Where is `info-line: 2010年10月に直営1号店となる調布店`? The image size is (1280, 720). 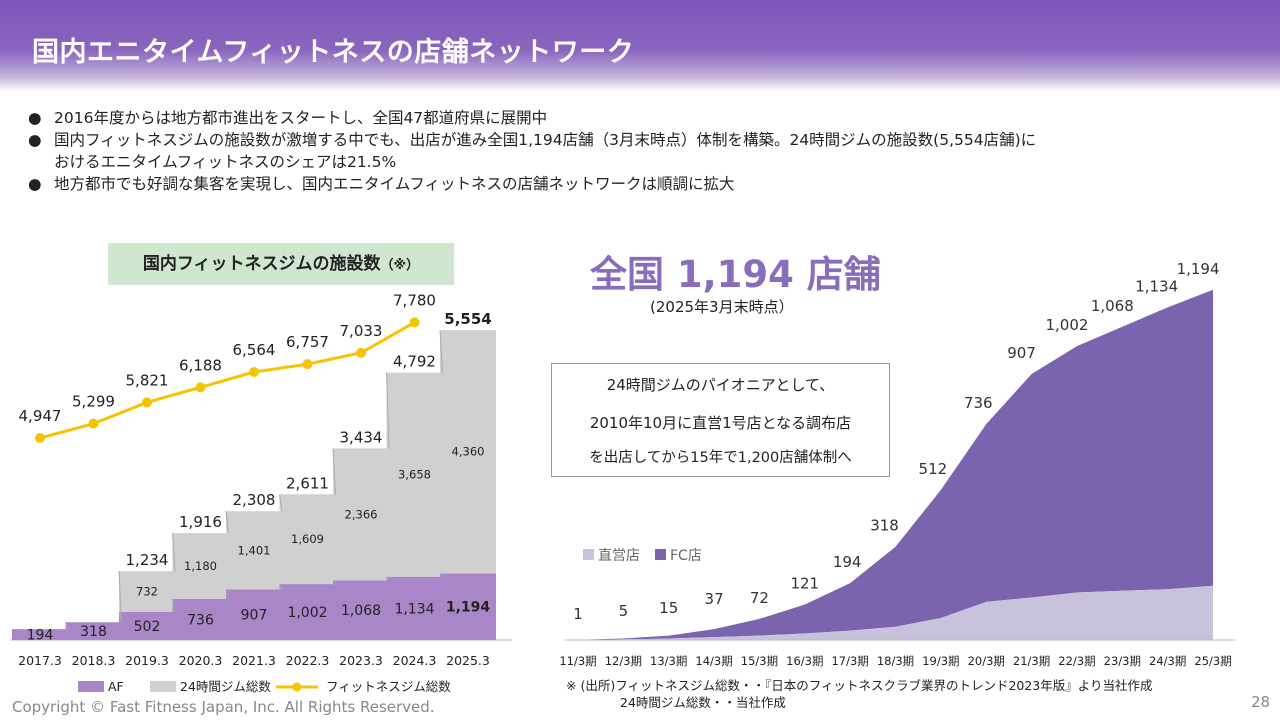
info-line: 2010年10月に直営1号店となる調布店 is located at coordinates (720, 423).